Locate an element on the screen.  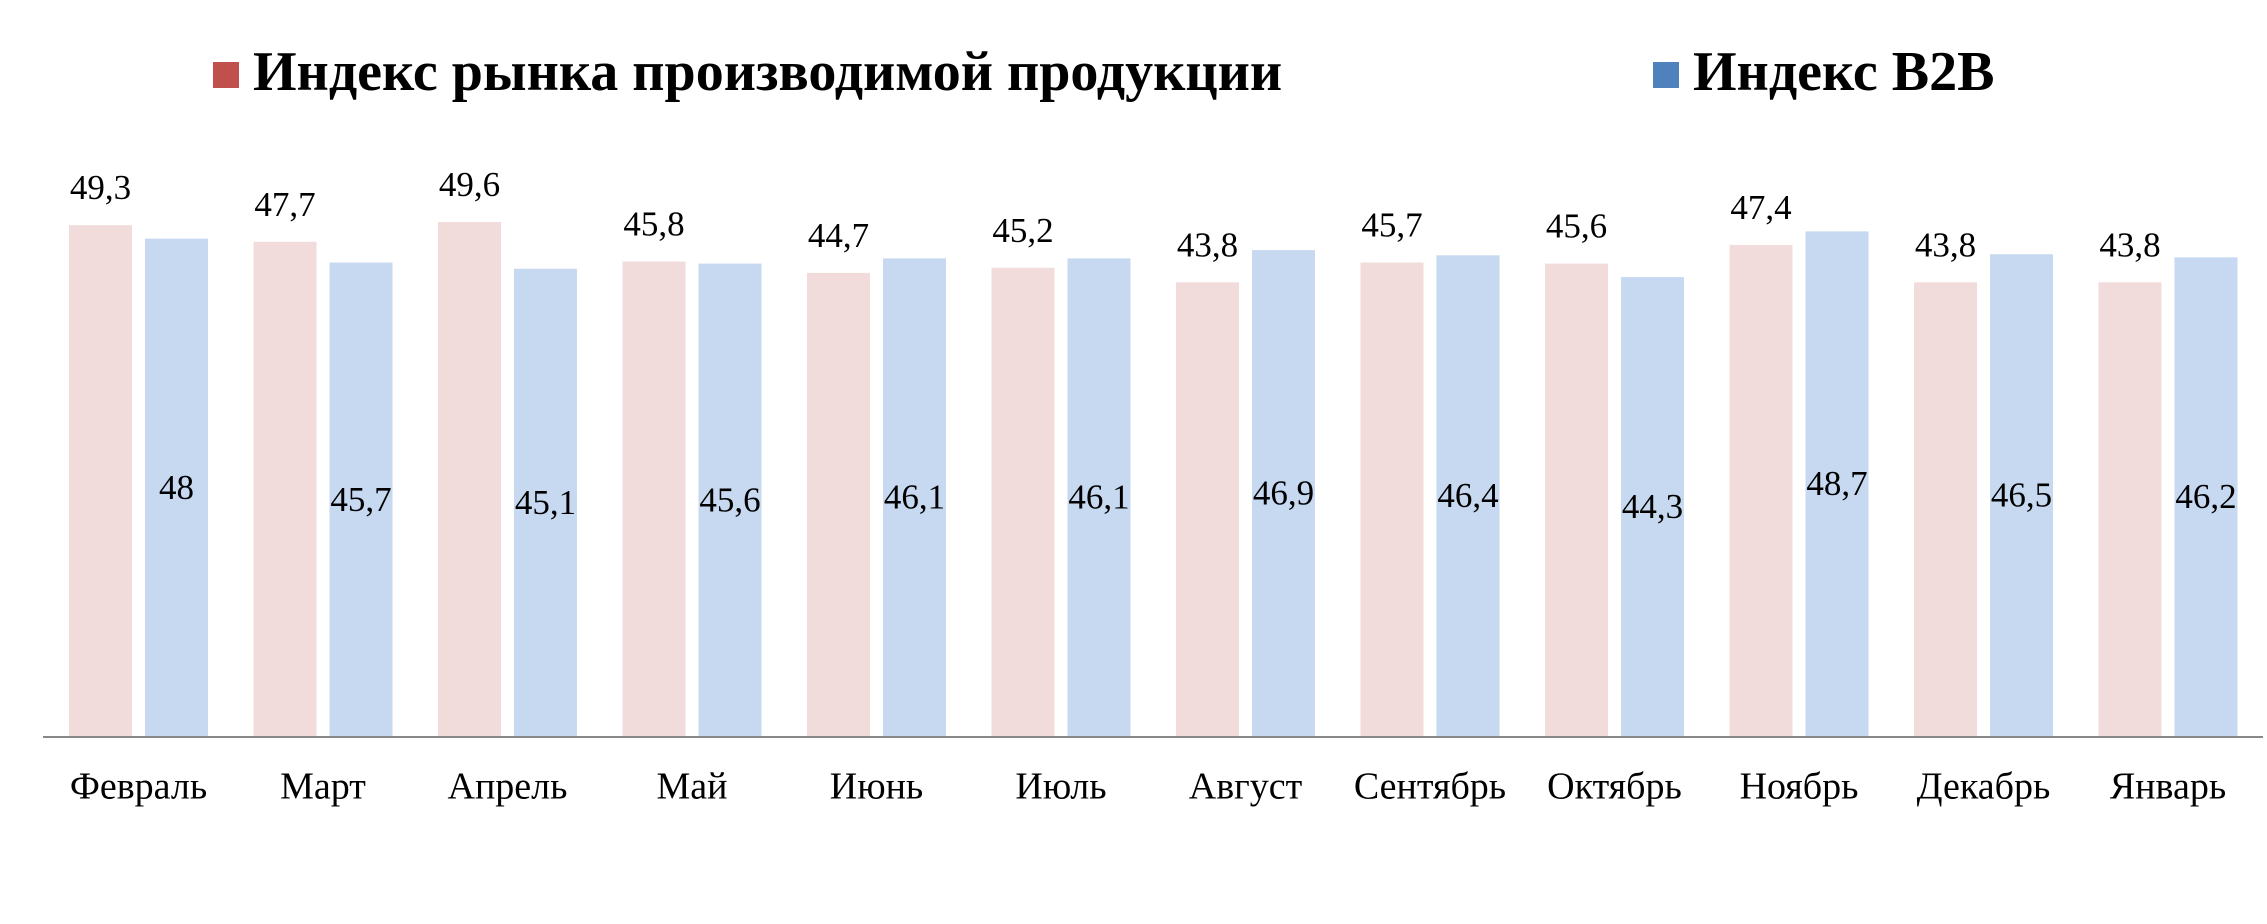
value-label: 46,5 is located at coordinates (2021, 495).